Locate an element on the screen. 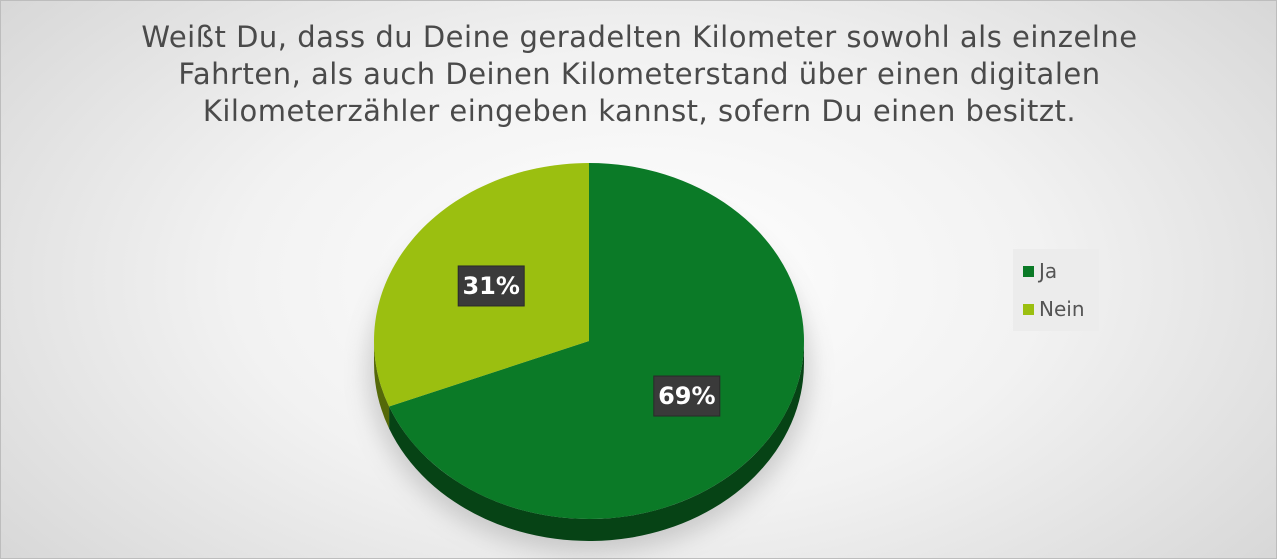  data-label-text-nein: 31% is located at coordinates (490, 286).